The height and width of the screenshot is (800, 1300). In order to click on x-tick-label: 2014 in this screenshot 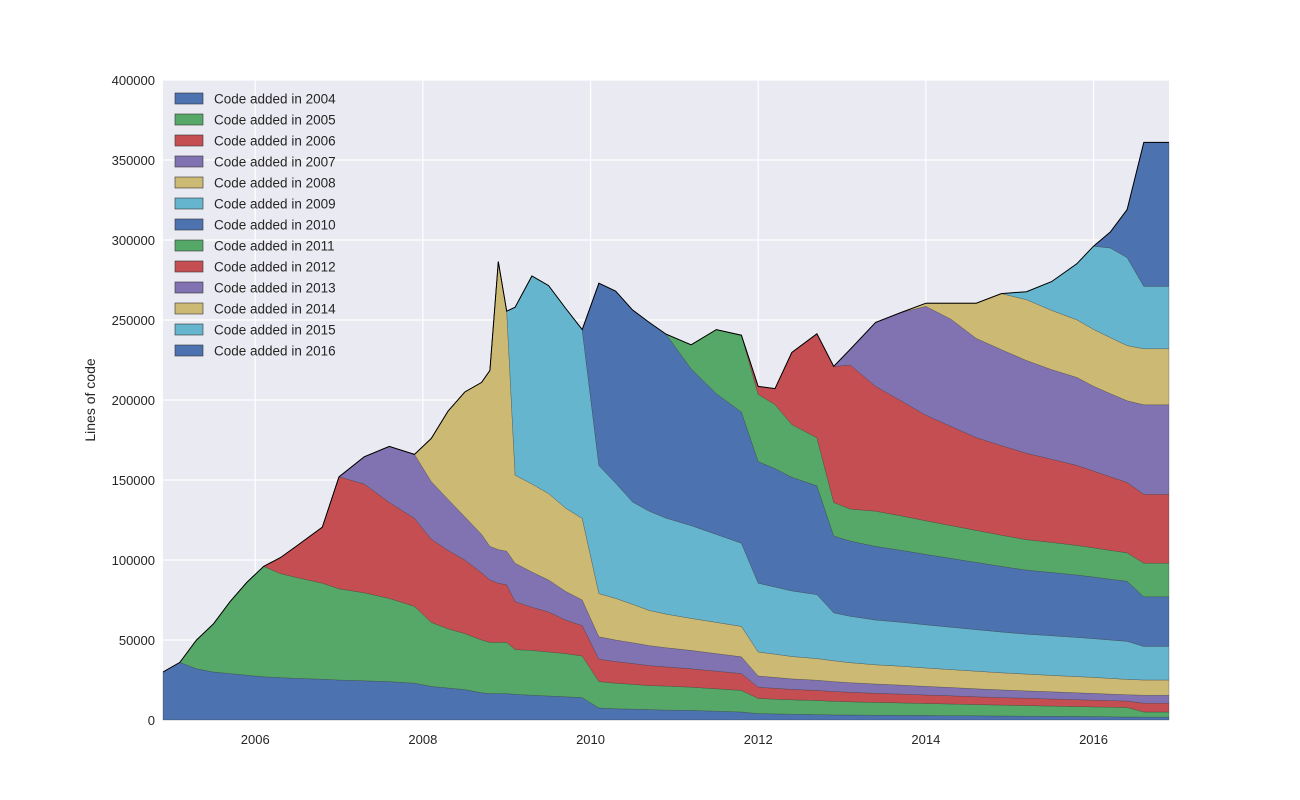, I will do `click(925, 739)`.